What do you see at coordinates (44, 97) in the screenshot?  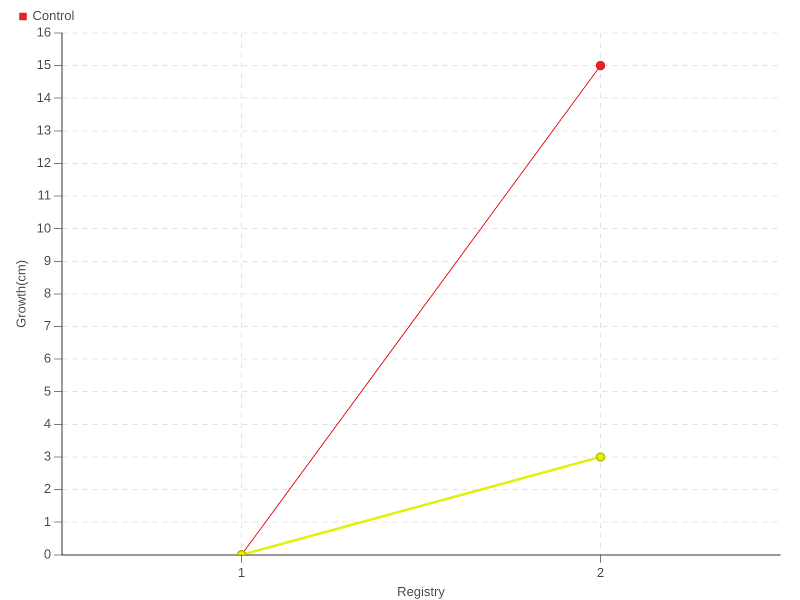 I see `y-tick-label: 14` at bounding box center [44, 97].